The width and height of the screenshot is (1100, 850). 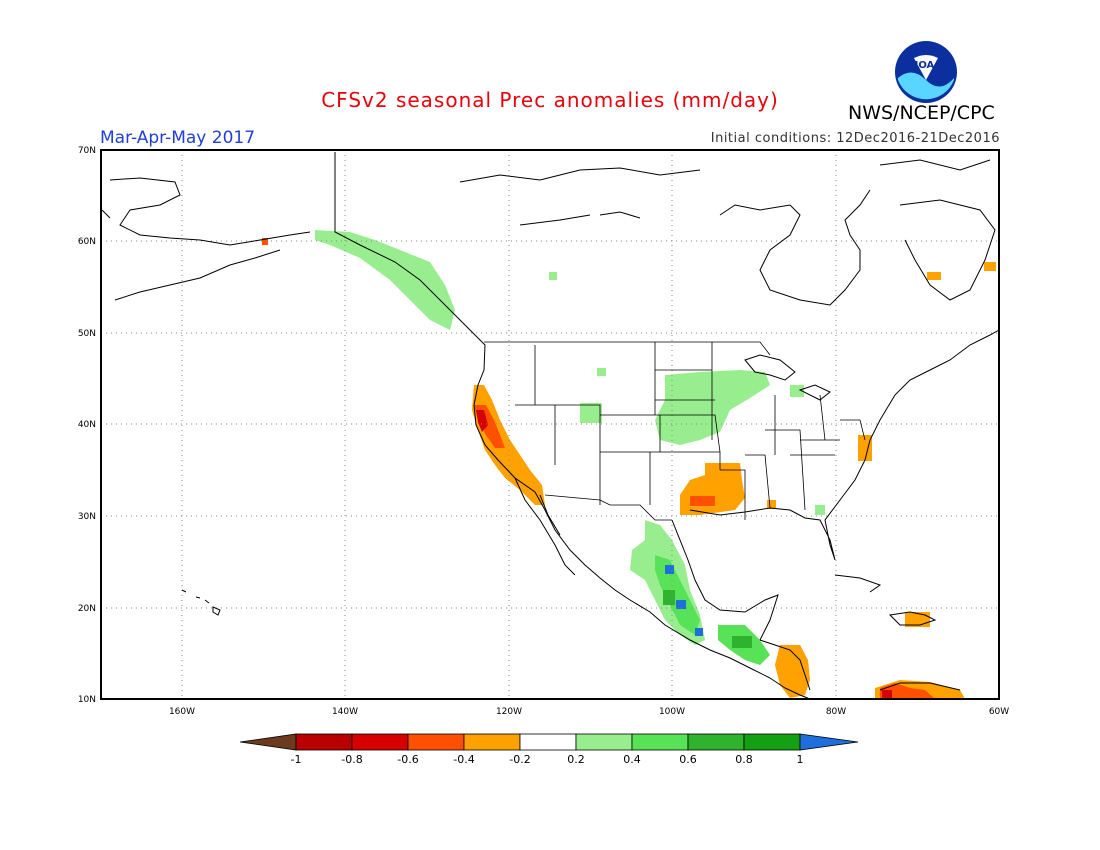 I want to click on colorbar-label: -0.8, so click(x=351, y=759).